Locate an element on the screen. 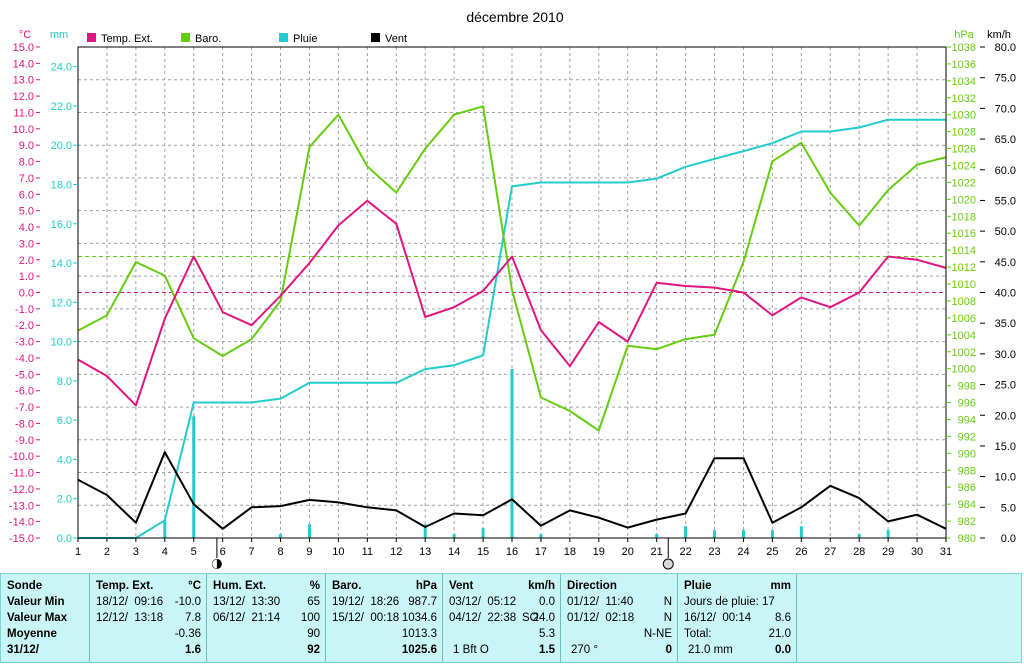 The width and height of the screenshot is (1024, 664). day-tick-label: 21 is located at coordinates (657, 552).